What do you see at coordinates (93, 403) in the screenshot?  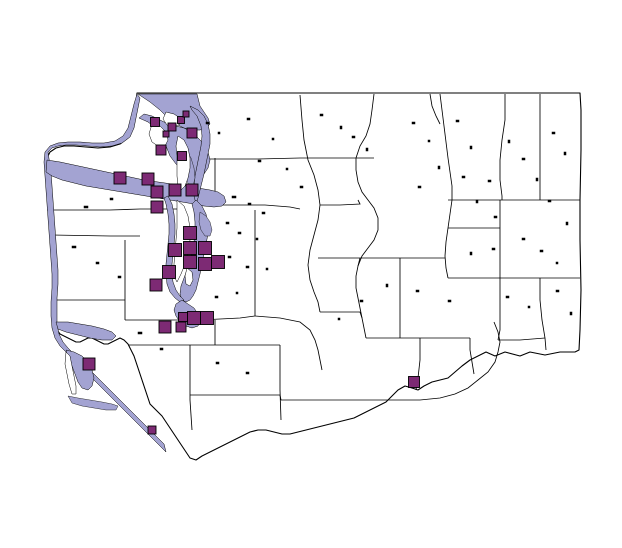 I see `columbia-river-mouth-water` at bounding box center [93, 403].